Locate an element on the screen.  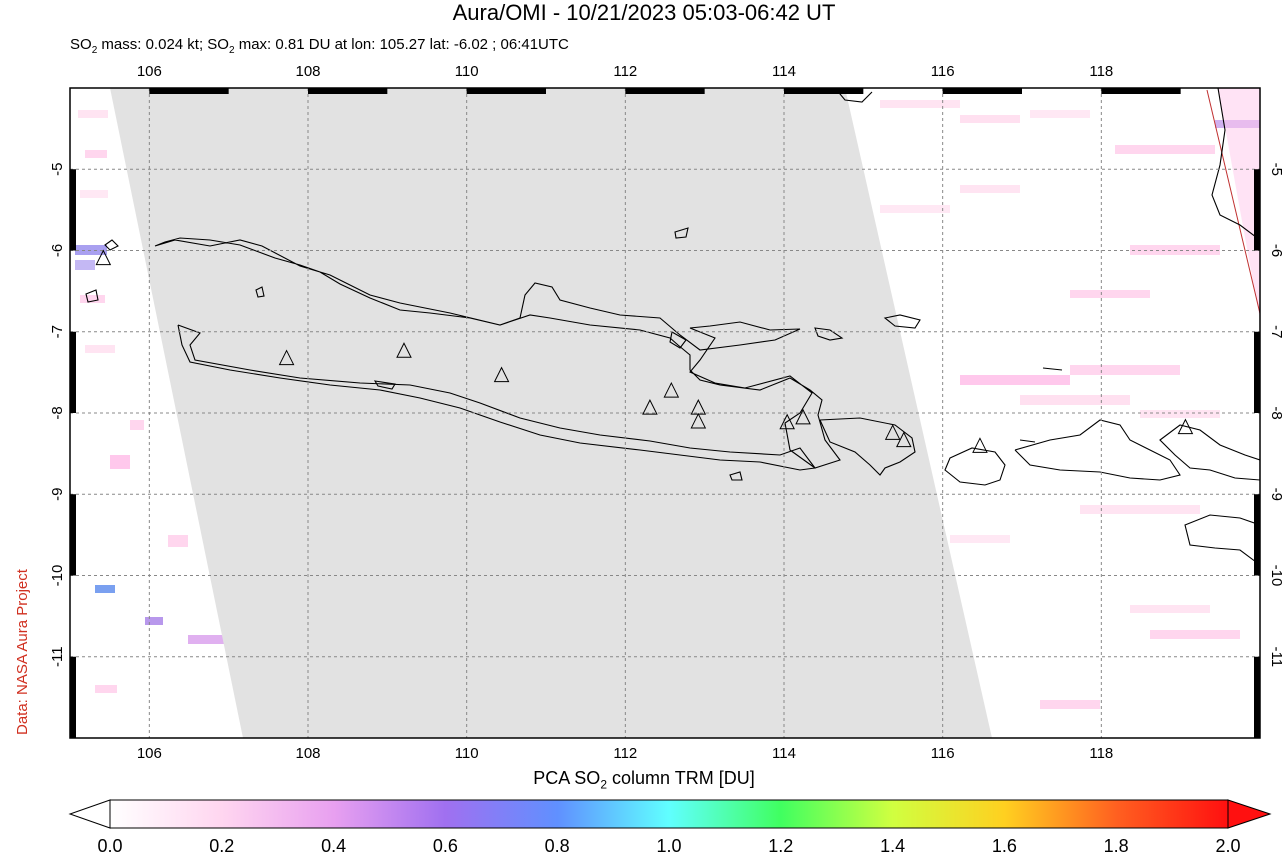
lon-tick-label-bottom: 114 is located at coordinates (784, 753).